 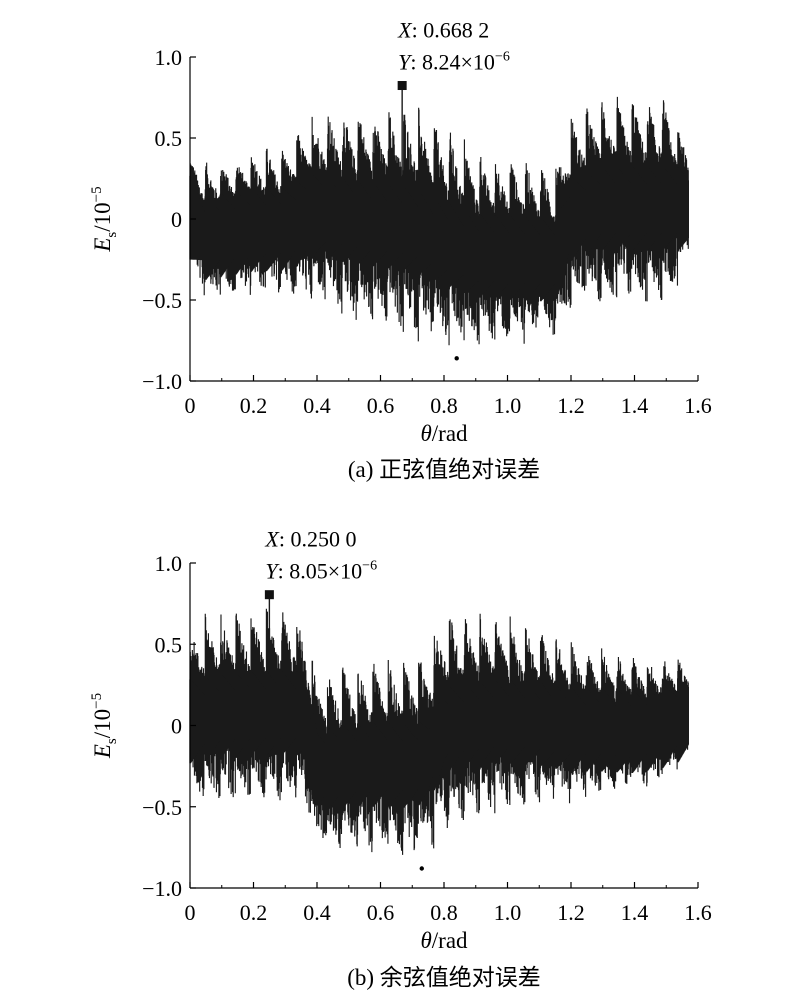 What do you see at coordinates (443, 30) in the screenshot?
I see `peak-x-readout: X: 0.668 2` at bounding box center [443, 30].